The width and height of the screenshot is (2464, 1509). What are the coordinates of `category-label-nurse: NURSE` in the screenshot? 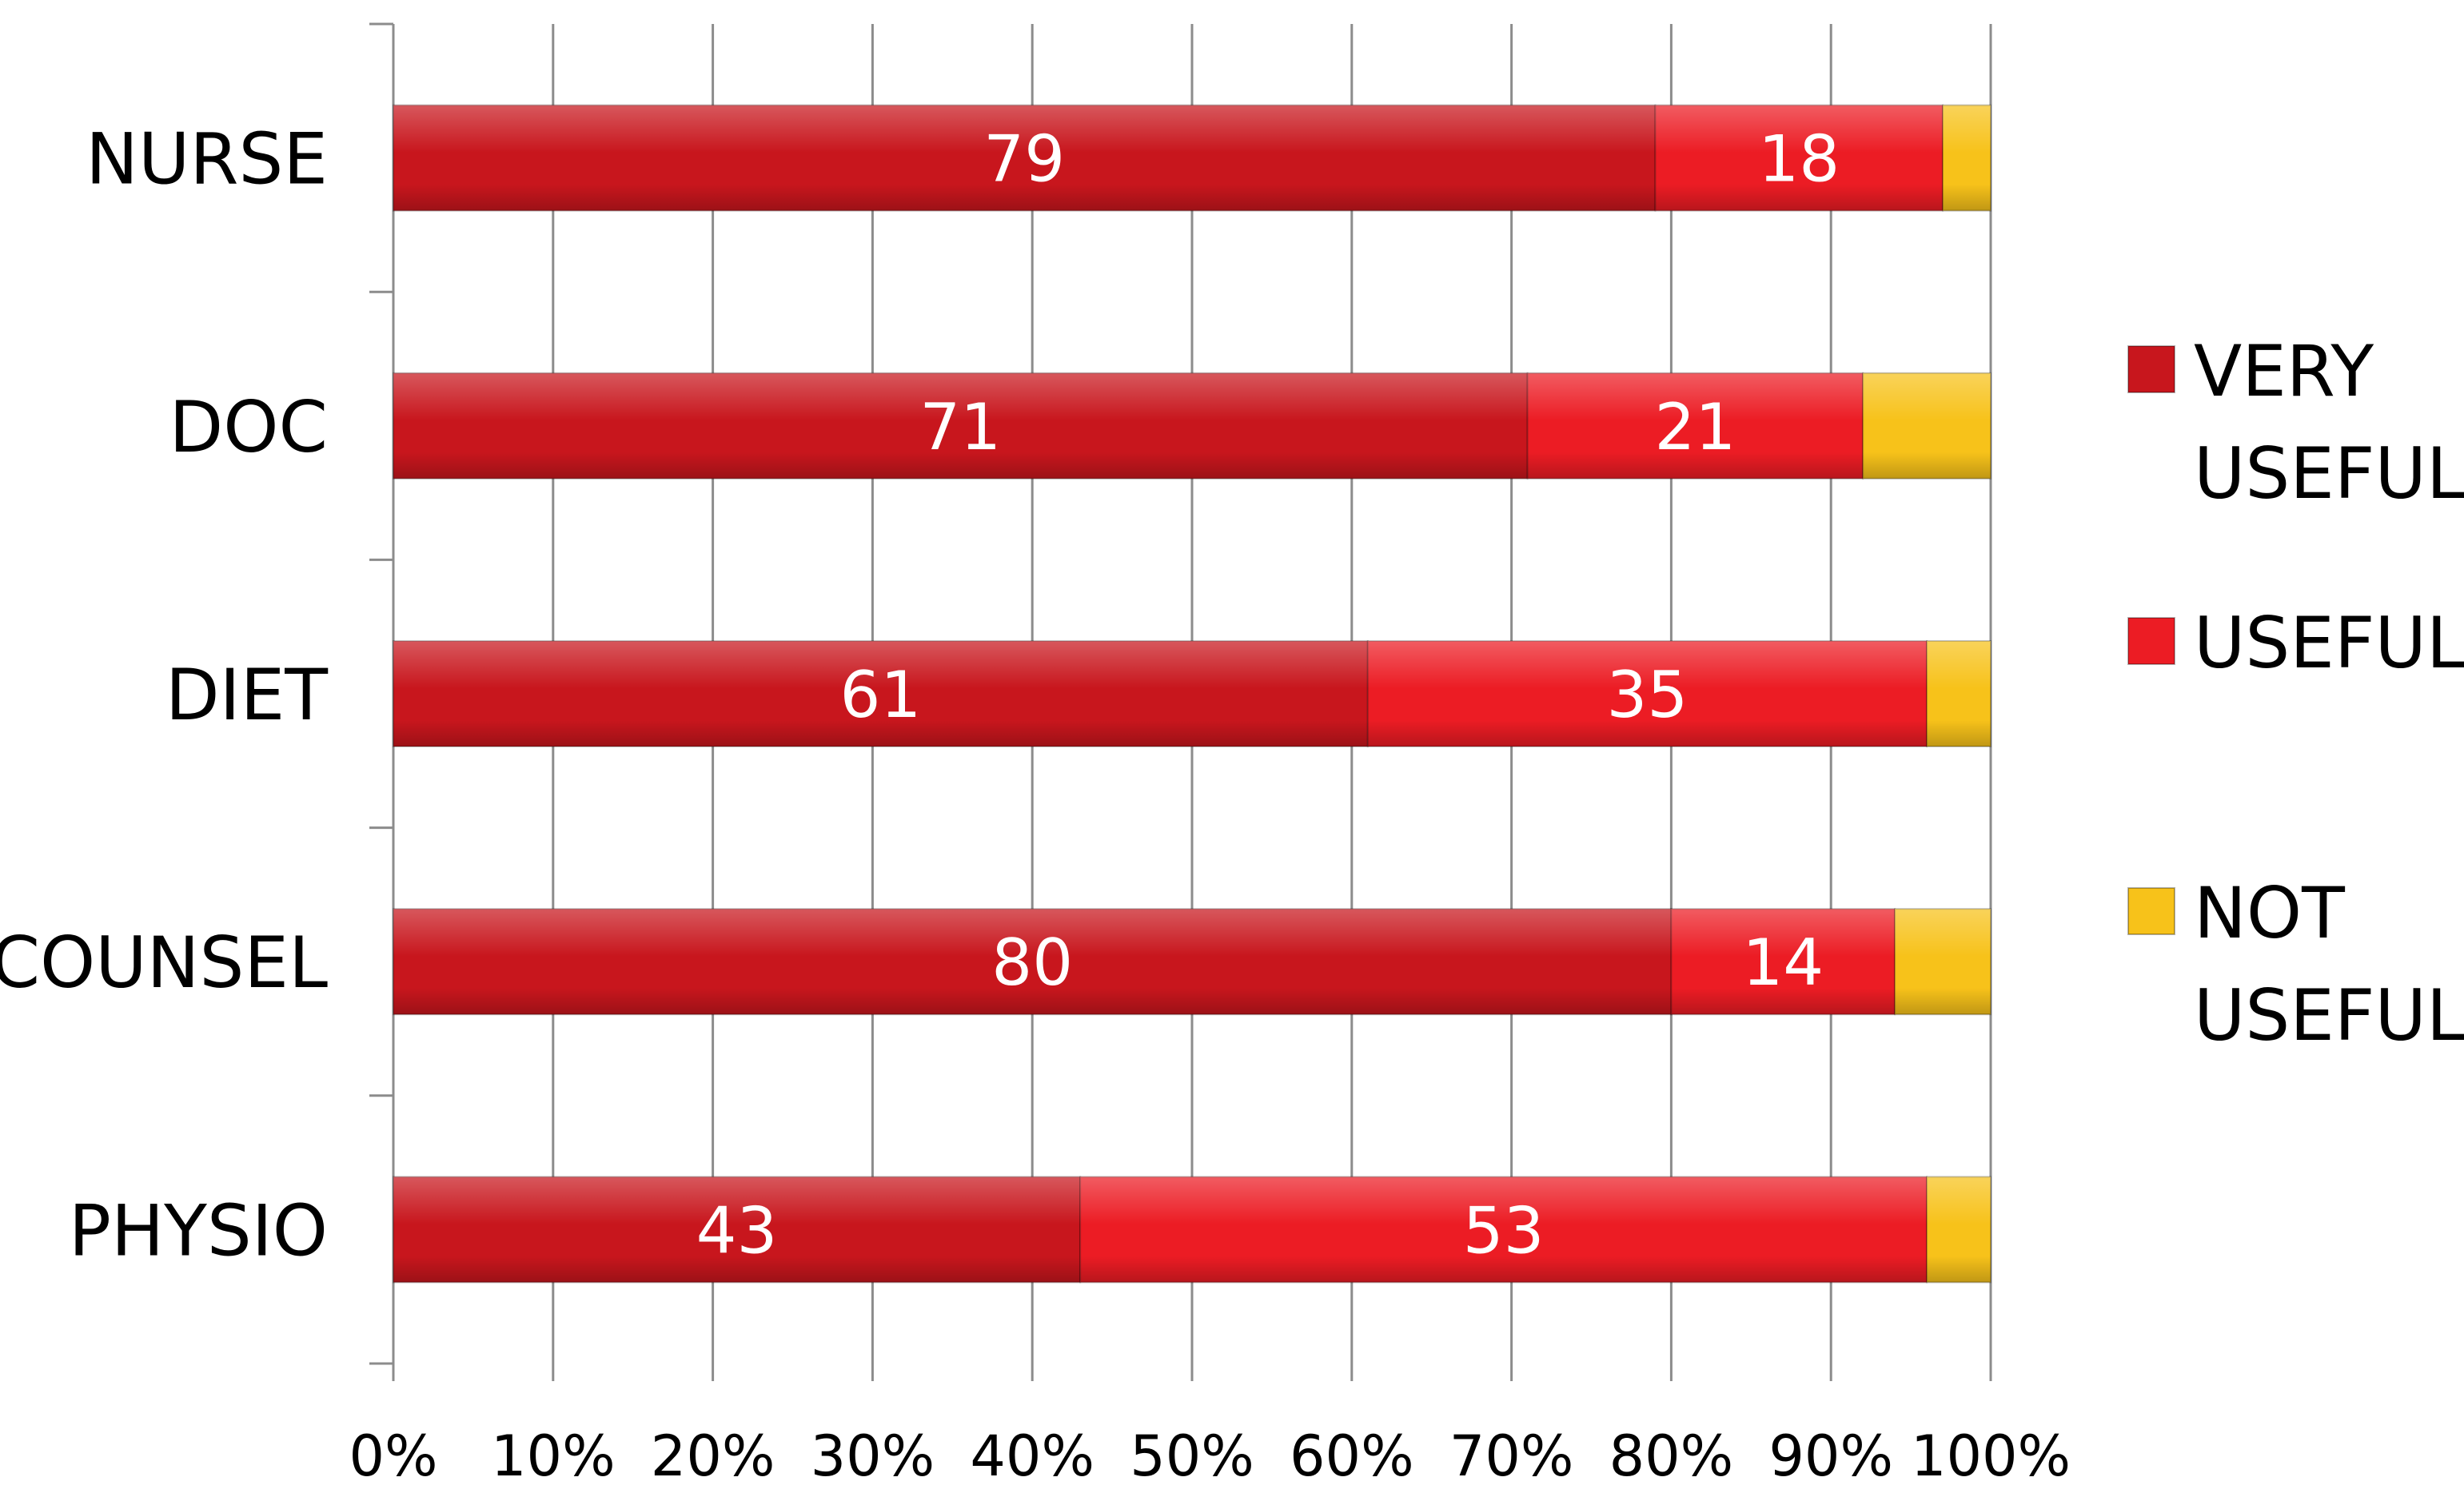 It's located at (207, 159).